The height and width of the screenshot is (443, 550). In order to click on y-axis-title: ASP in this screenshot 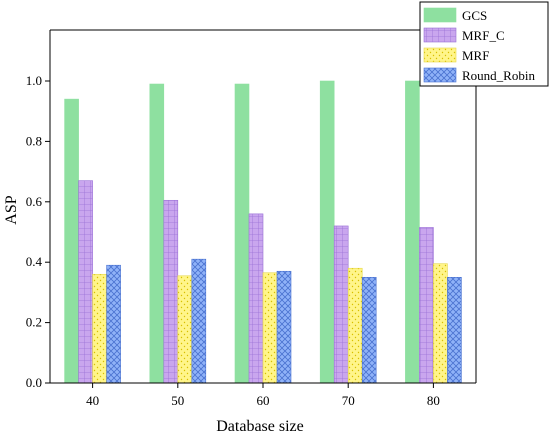, I will do `click(11, 209)`.